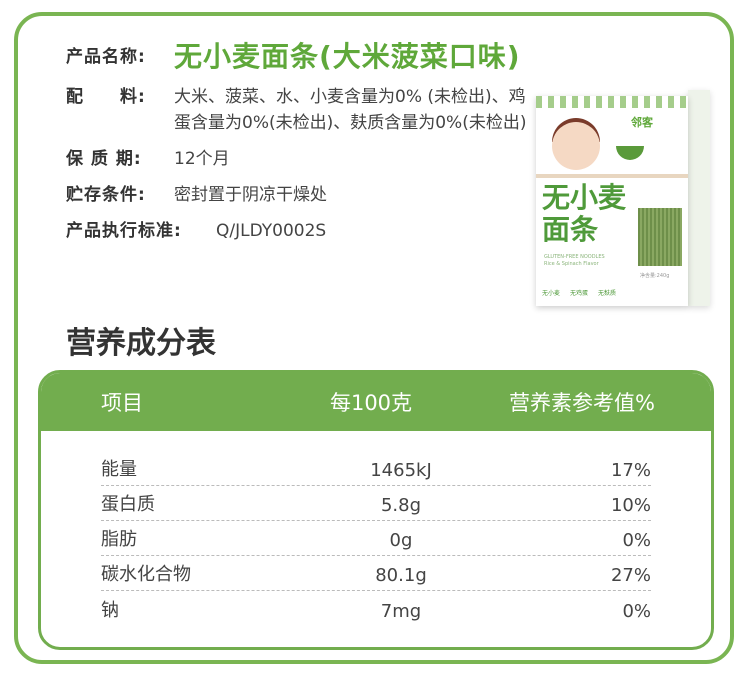 The height and width of the screenshot is (675, 750). I want to click on value: 12个月, so click(202, 159).